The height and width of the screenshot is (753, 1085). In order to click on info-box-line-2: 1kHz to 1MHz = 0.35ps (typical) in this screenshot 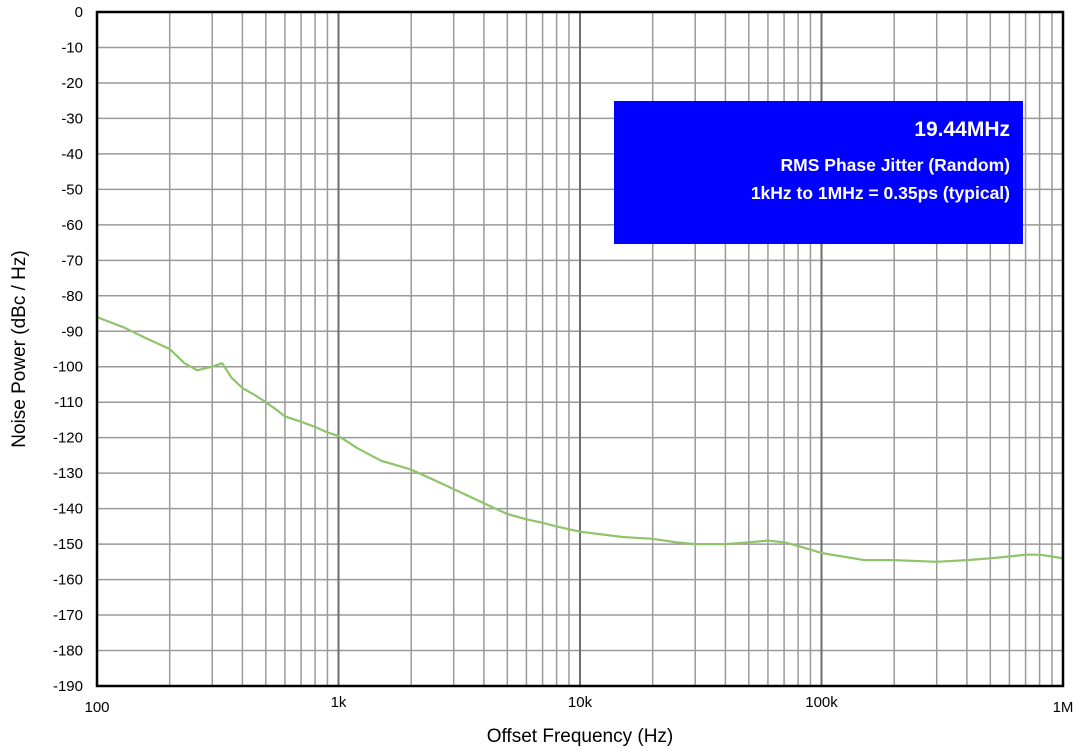, I will do `click(880, 193)`.